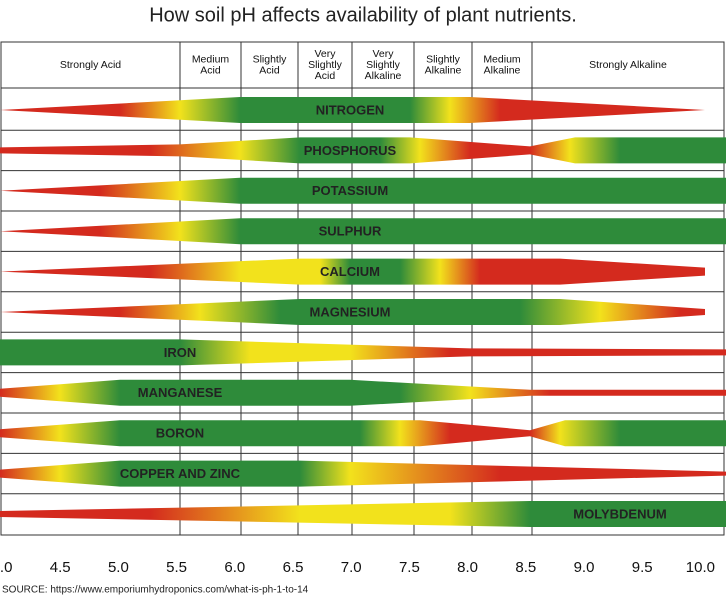 This screenshot has height=600, width=726. I want to click on nutrient-label: POTASSIUM, so click(350, 190).